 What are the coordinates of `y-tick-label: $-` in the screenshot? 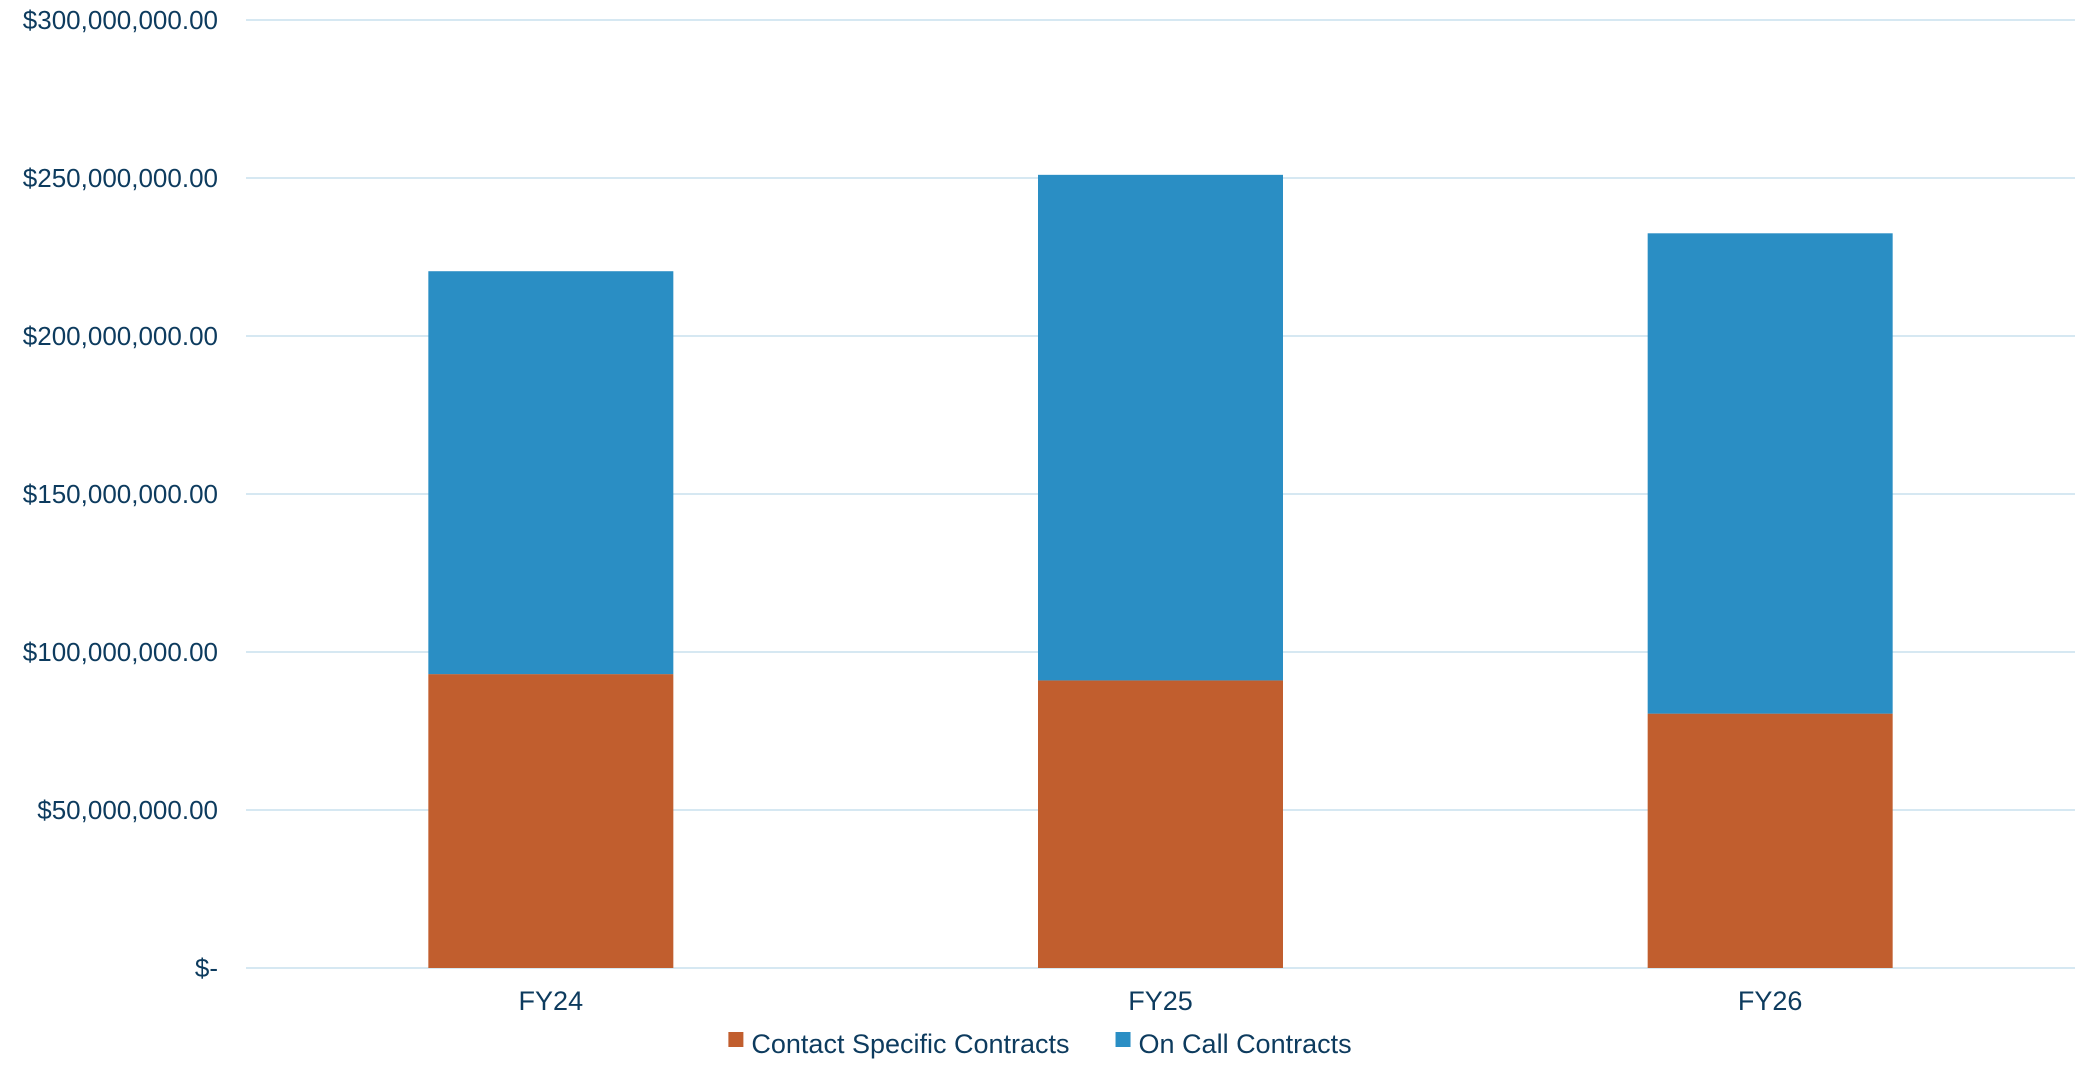 It's located at (206, 968).